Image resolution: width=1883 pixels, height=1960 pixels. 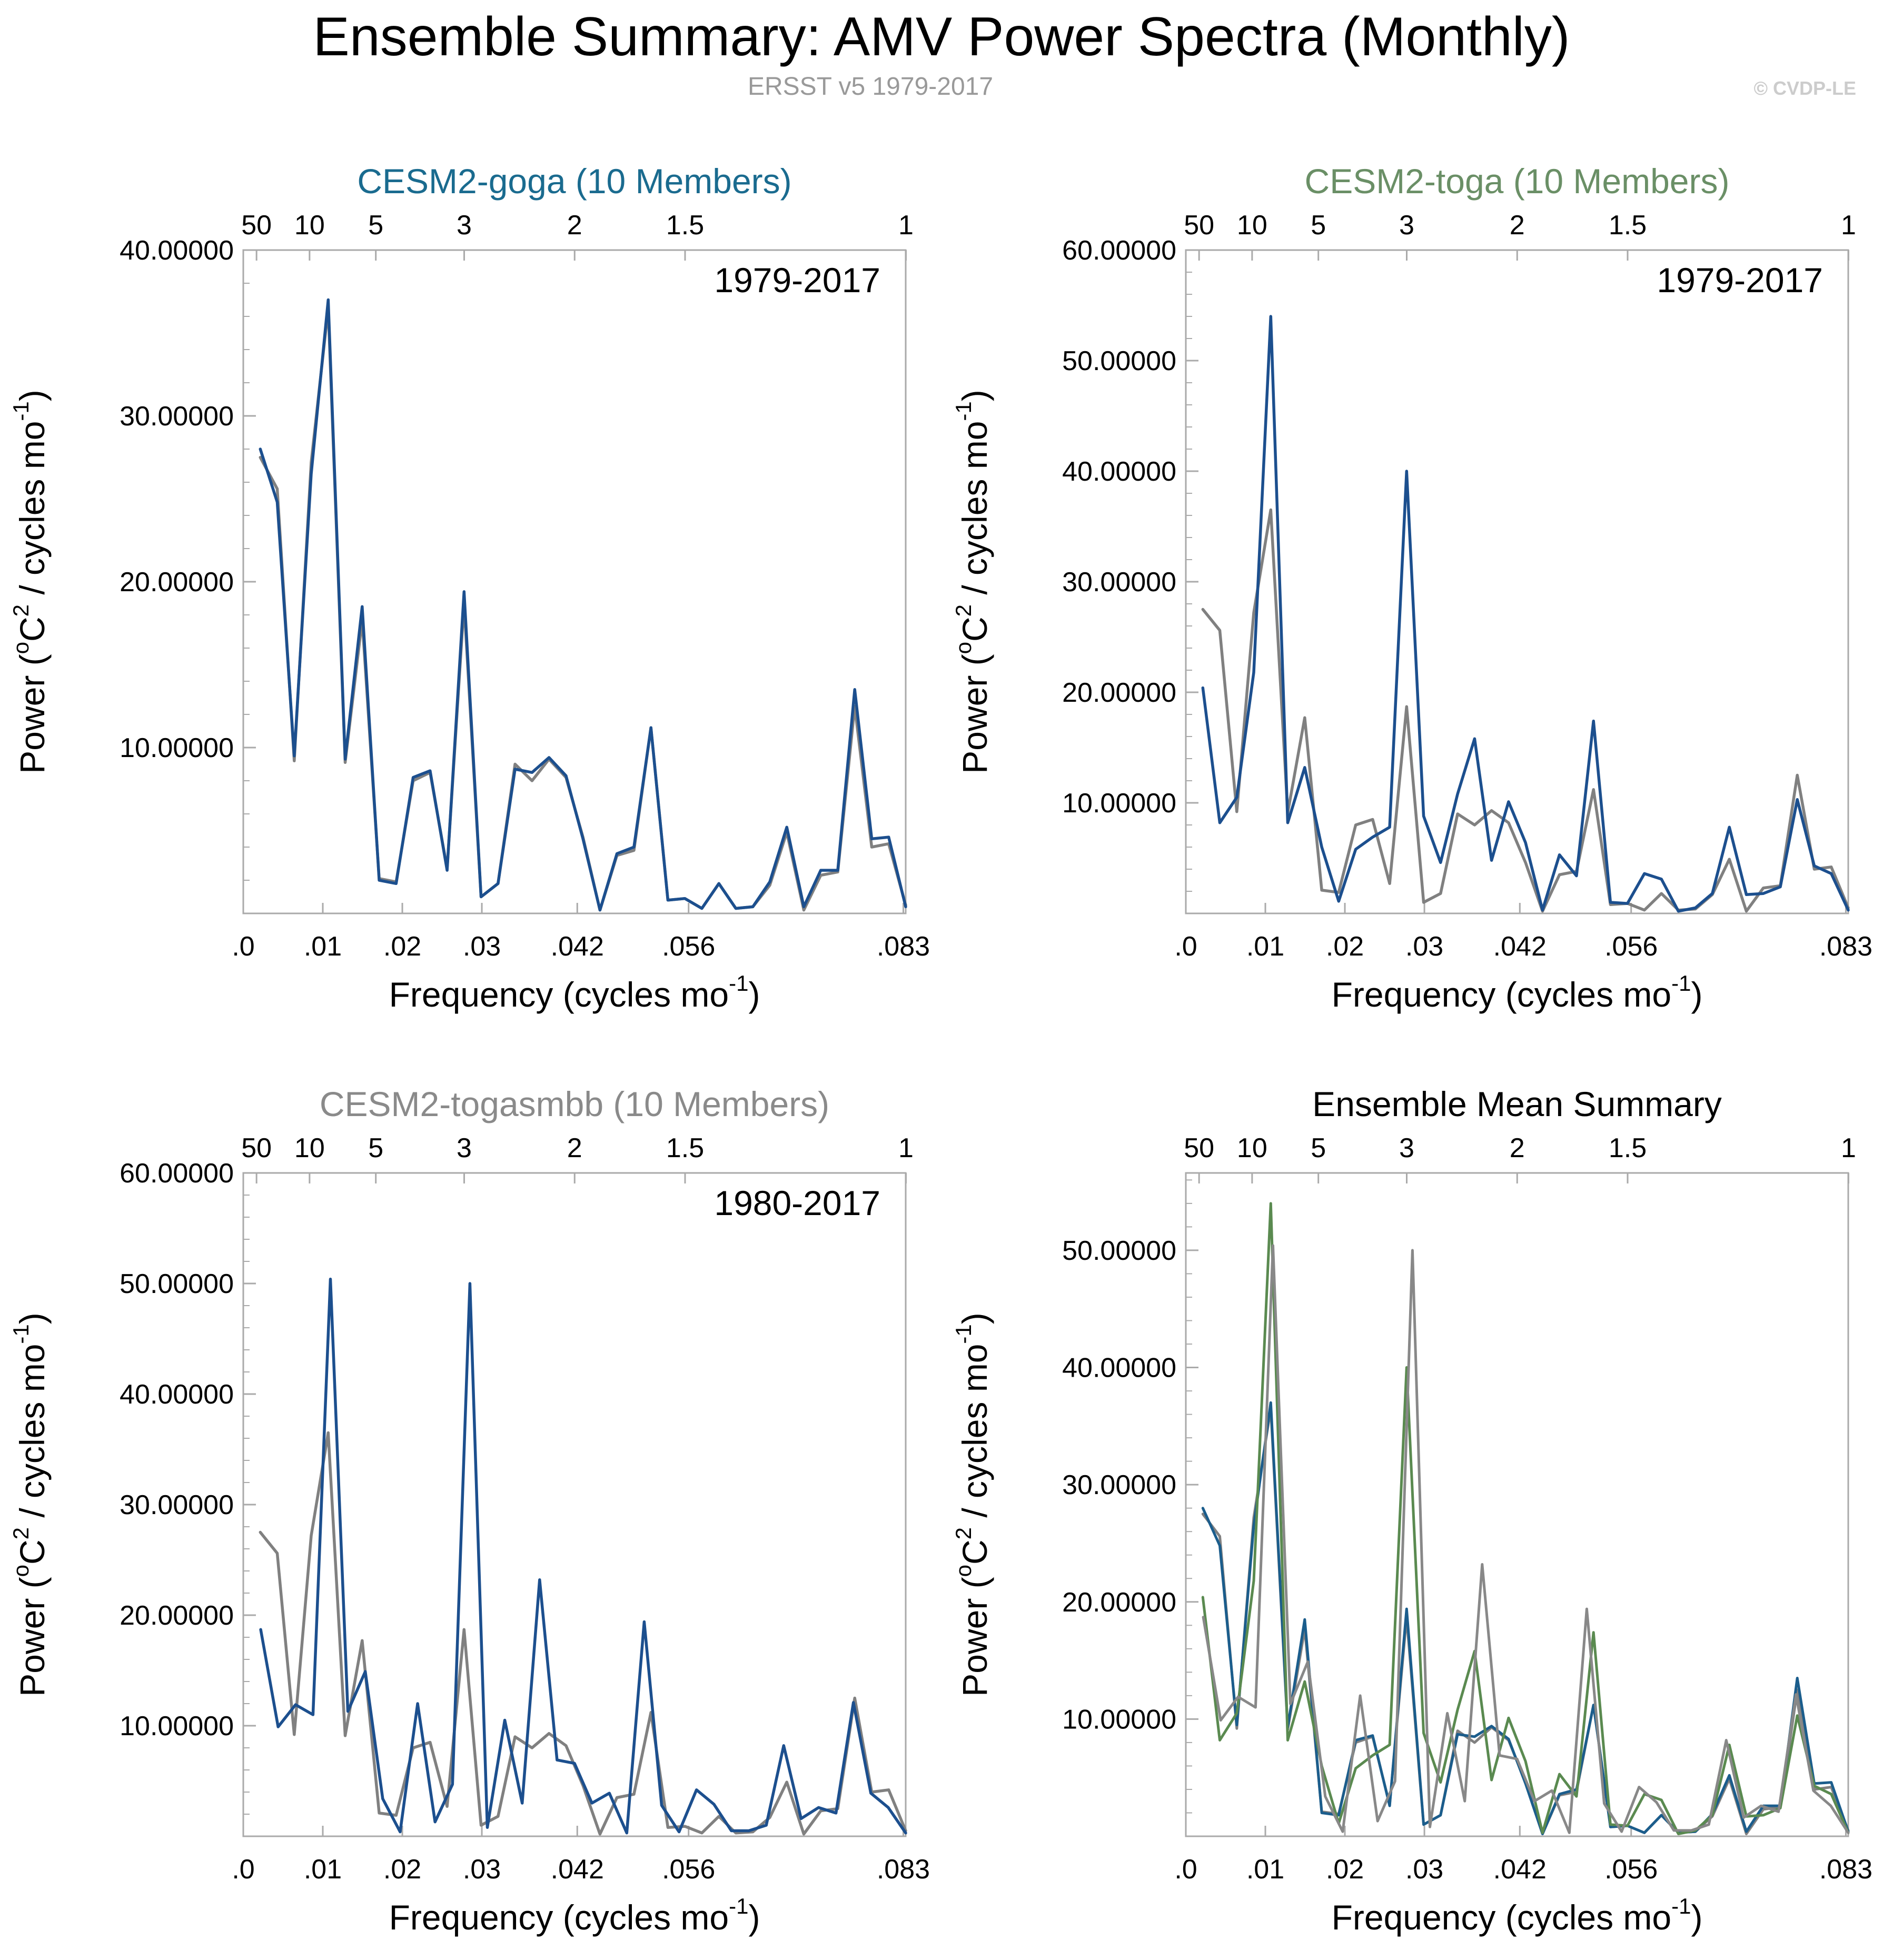 What do you see at coordinates (1526, 1539) in the screenshot?
I see `series-line-cesm2-togasmbb` at bounding box center [1526, 1539].